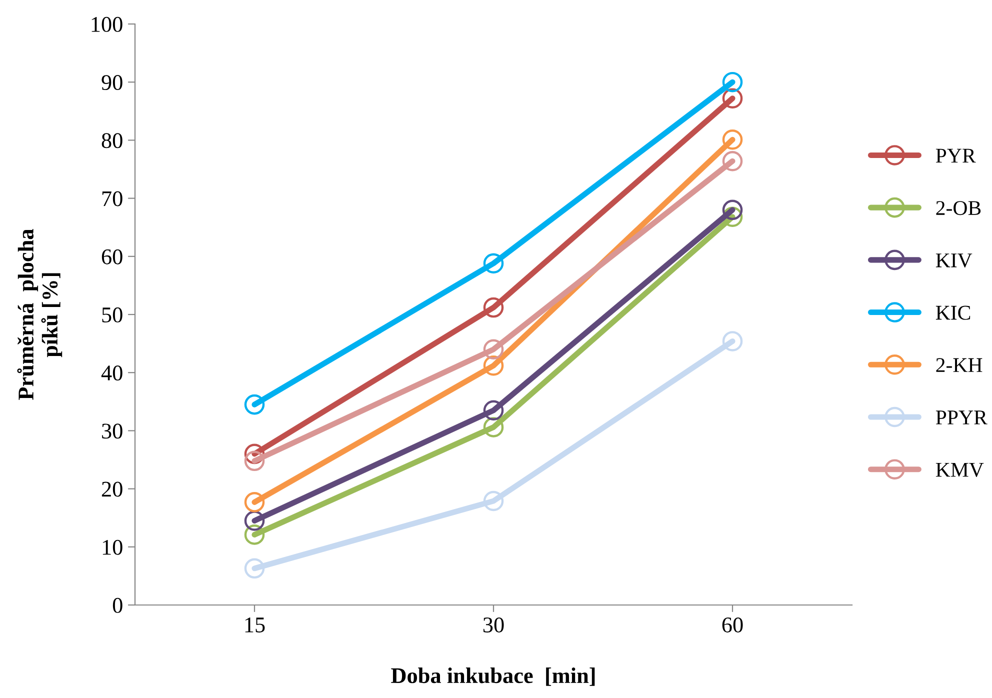 The height and width of the screenshot is (698, 992). What do you see at coordinates (493, 624) in the screenshot?
I see `x-tick-label: 30` at bounding box center [493, 624].